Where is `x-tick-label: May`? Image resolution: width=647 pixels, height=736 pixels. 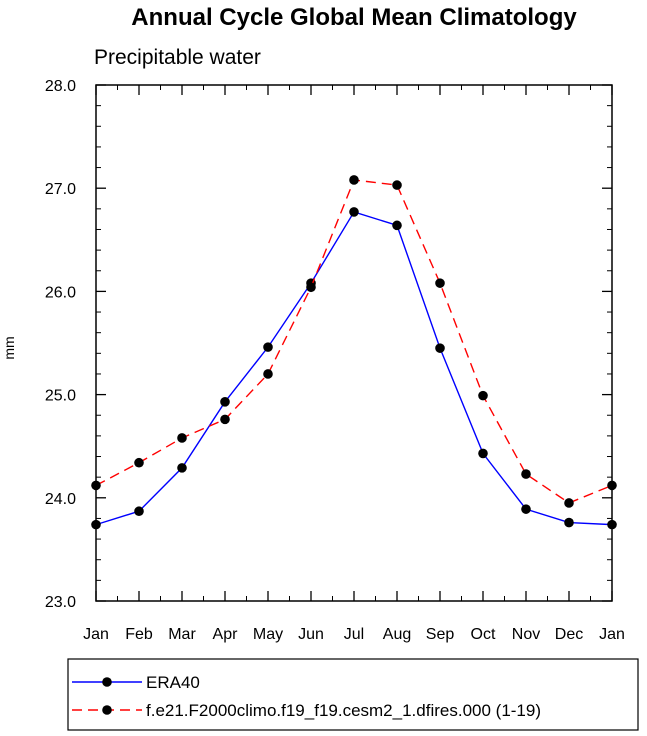 x-tick-label: May is located at coordinates (268, 634).